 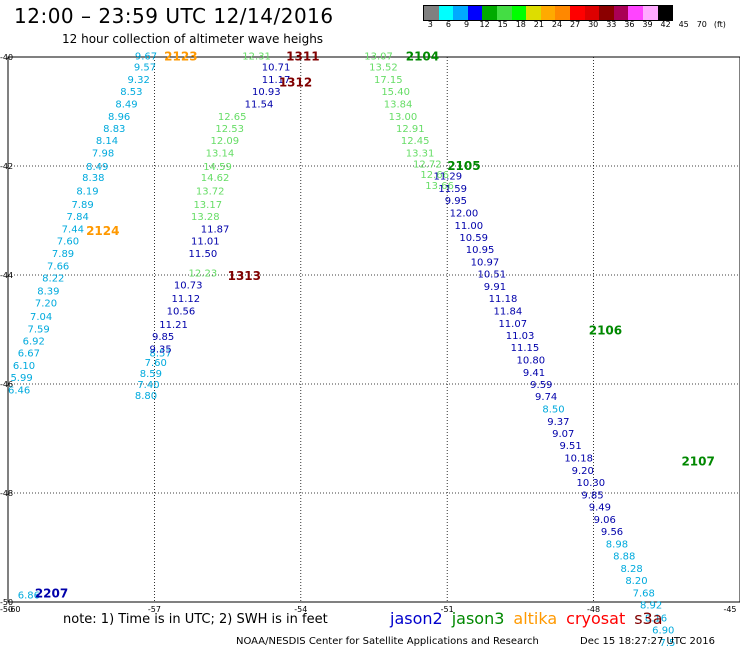 What do you see at coordinates (180, 56) in the screenshot?
I see `pass-number-label: 2123` at bounding box center [180, 56].